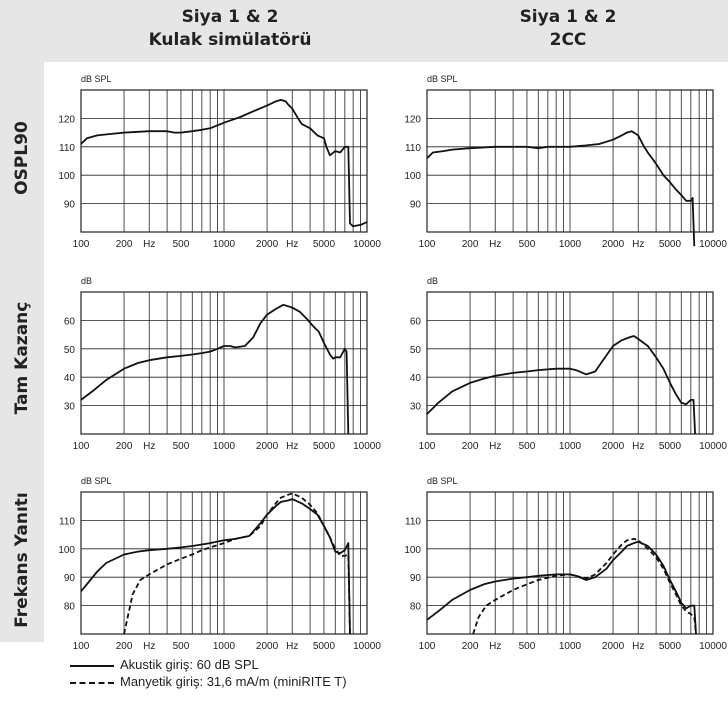 This screenshot has height=717, width=728. Describe the element at coordinates (189, 664) in the screenshot. I see `legend-label: Akustik giriş: 60 dB SPL` at that location.